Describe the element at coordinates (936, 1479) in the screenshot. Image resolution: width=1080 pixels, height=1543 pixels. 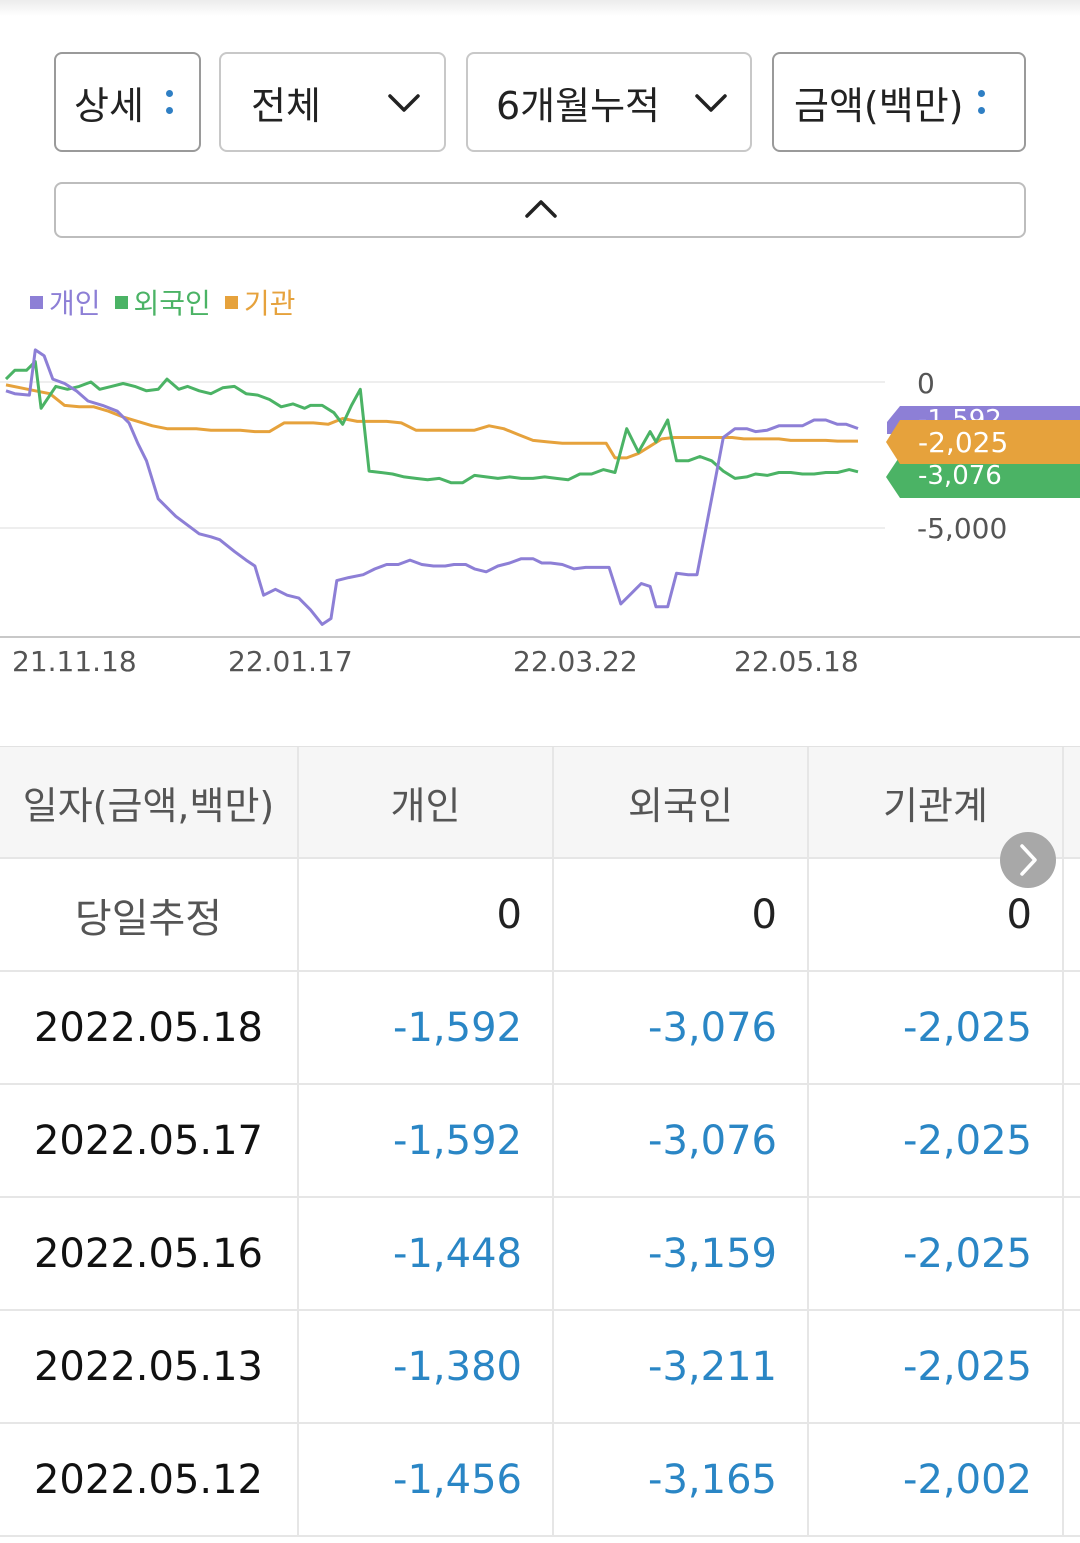
I see `row-institution: -2,002` at that location.